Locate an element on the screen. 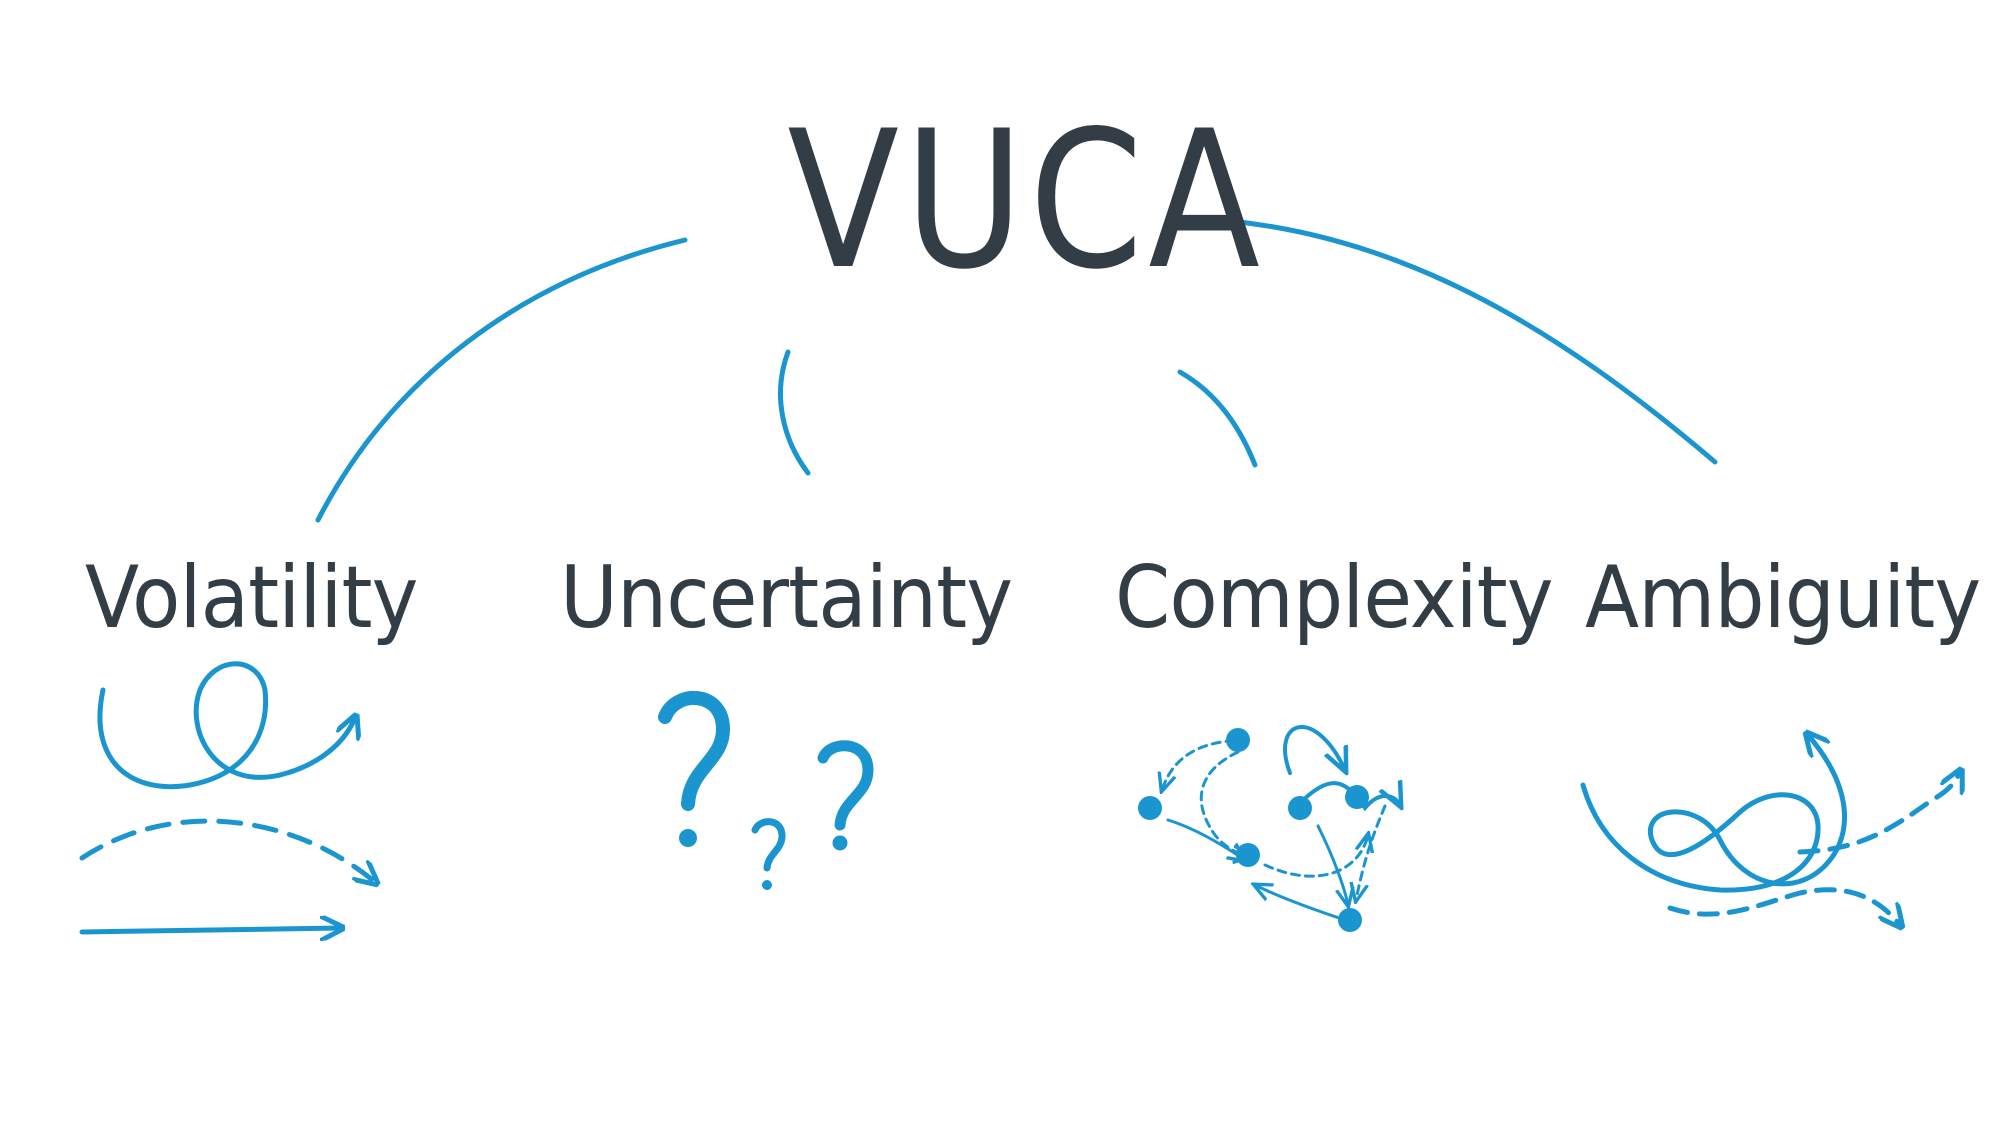 The width and height of the screenshot is (2000, 1125). network-nodes-icon is located at coordinates (1269, 828).